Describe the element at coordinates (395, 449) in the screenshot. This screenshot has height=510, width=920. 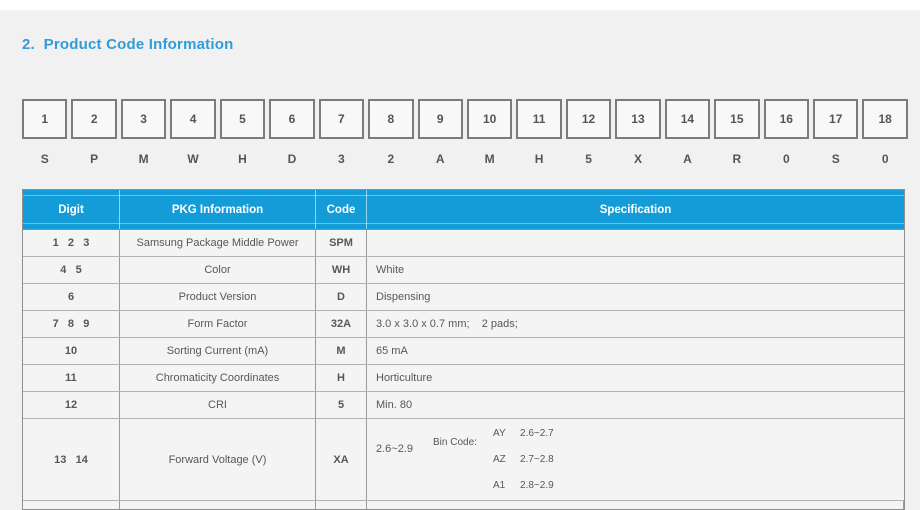
I see `forward-voltage-range: 2.6~2.9` at that location.